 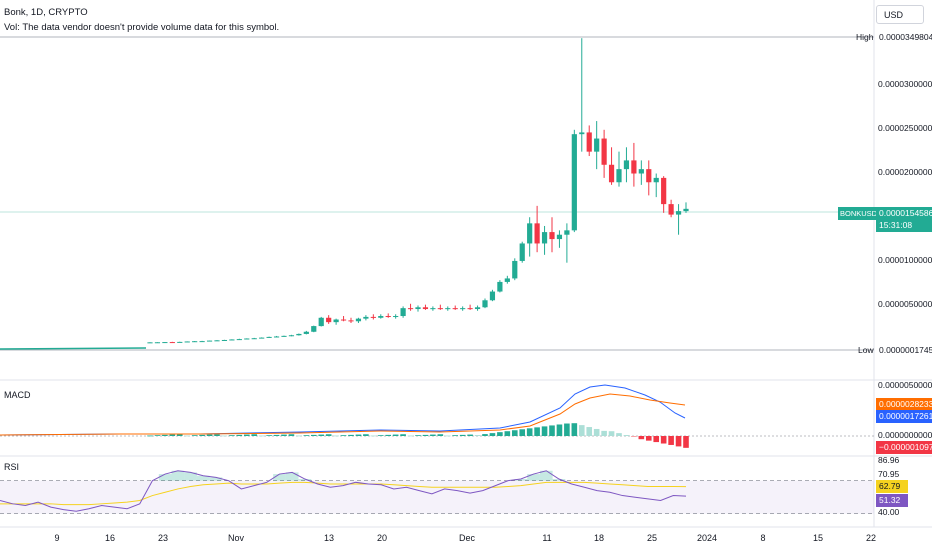 I want to click on time-axis-label: Nov, so click(x=236, y=538).